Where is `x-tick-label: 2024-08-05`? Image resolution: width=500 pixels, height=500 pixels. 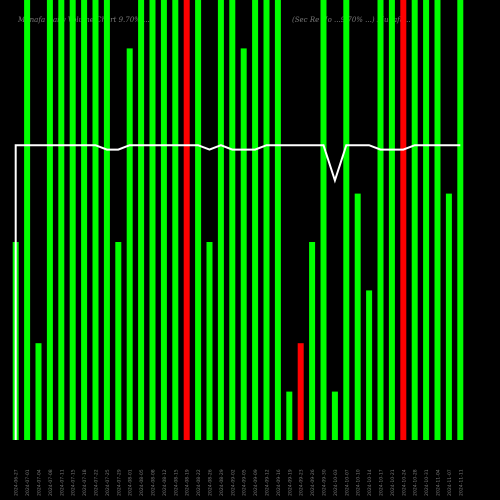
x-tick-label: 2024-08-05 is located at coordinates (142, 482).